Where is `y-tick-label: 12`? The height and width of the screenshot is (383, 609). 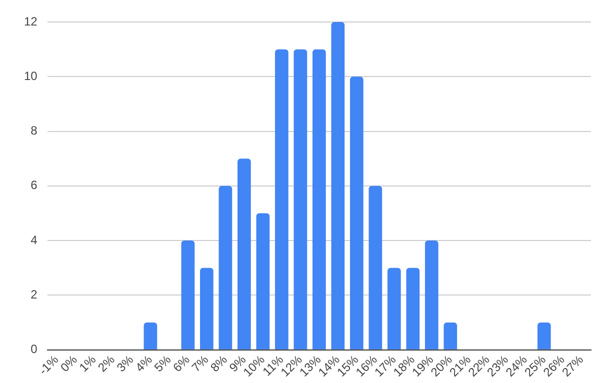 y-tick-label: 12 is located at coordinates (31, 21).